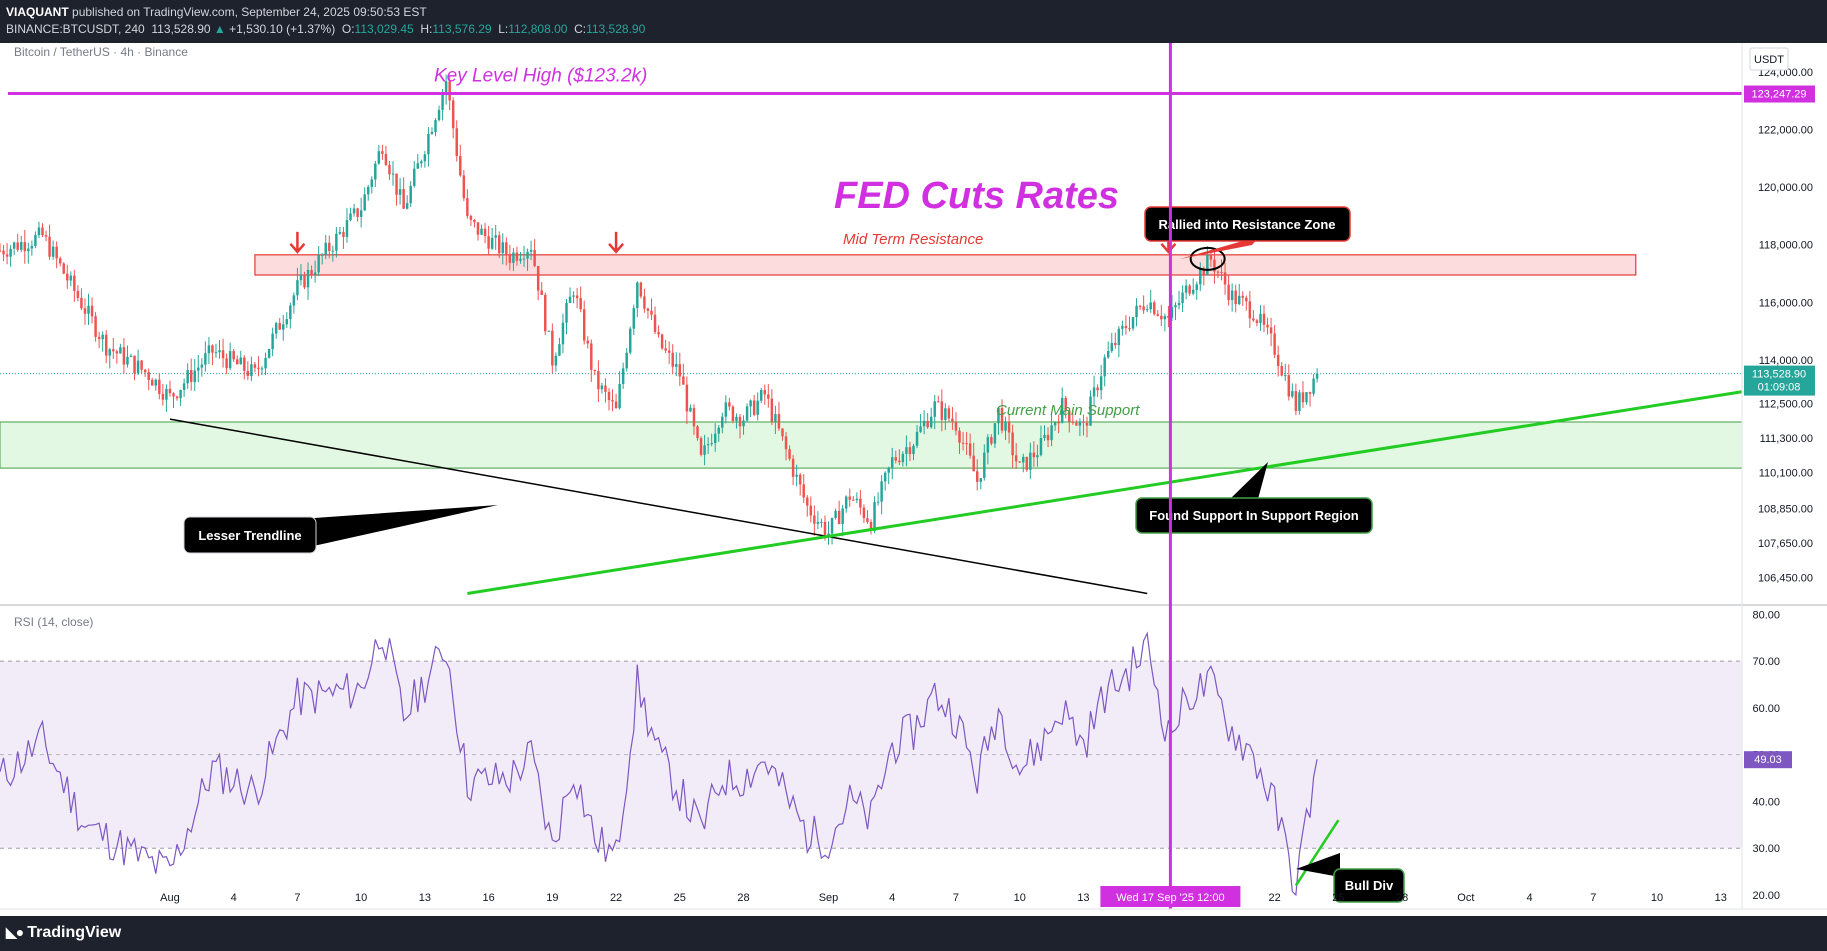  I want to click on mid-term-resistance-label: Mid Term Resistance, so click(913, 239).